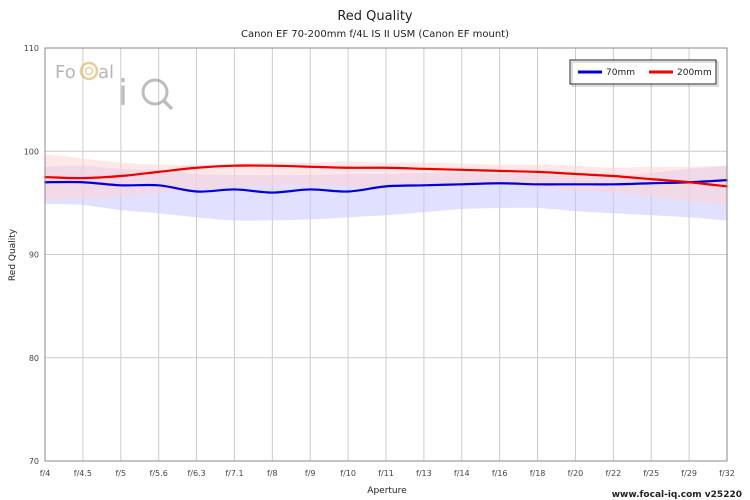  I want to click on x-tick-label: f/4.5, so click(83, 473).